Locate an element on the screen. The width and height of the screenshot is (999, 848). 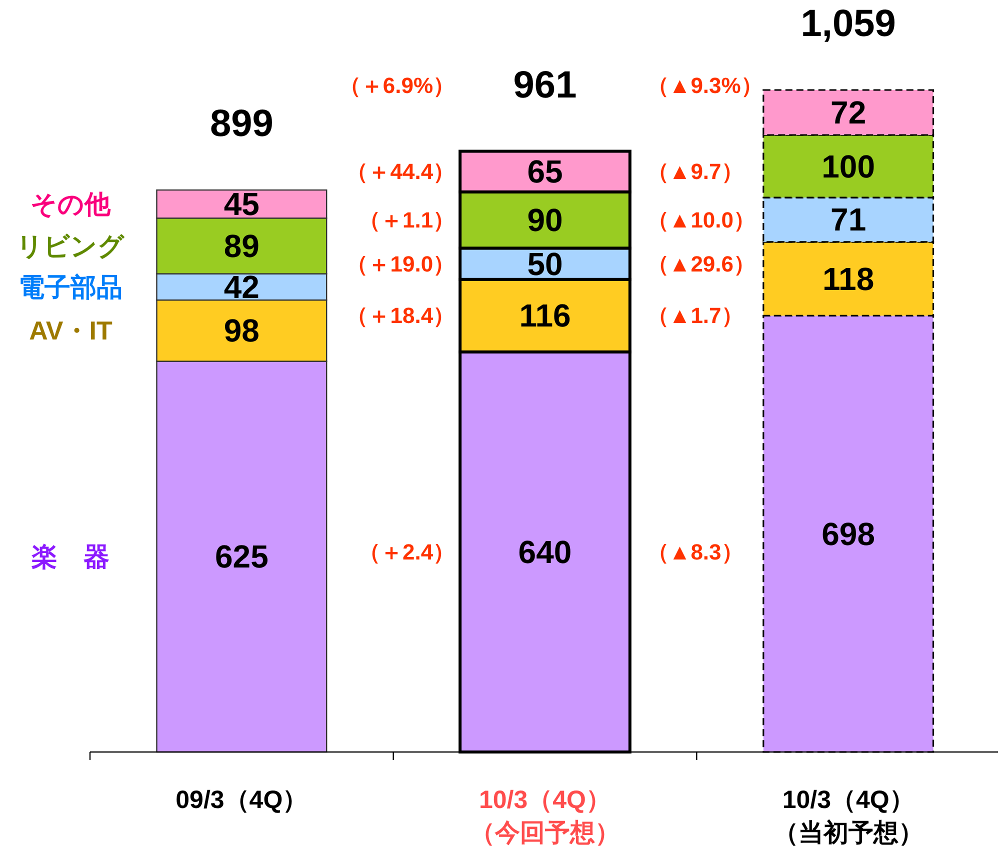
annotation: （＋19.0） is located at coordinates (401, 263).